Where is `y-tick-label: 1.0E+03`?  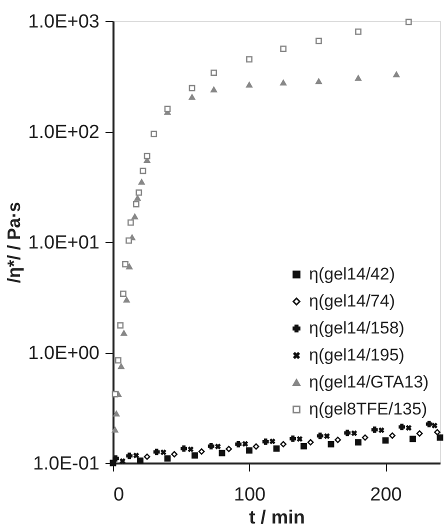 y-tick-label: 1.0E+03 is located at coordinates (64, 22).